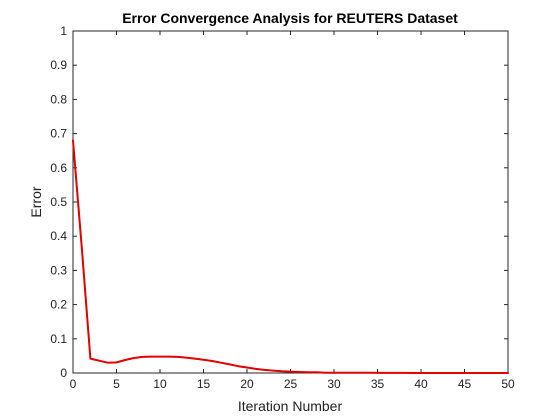  Describe the element at coordinates (58, 305) in the screenshot. I see `y-tick-label: 0.2` at that location.